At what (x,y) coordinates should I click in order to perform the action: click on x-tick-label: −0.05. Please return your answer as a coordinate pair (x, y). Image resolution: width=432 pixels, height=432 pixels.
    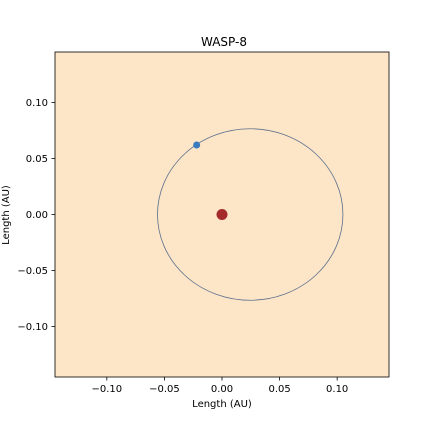
    Looking at the image, I should click on (164, 389).